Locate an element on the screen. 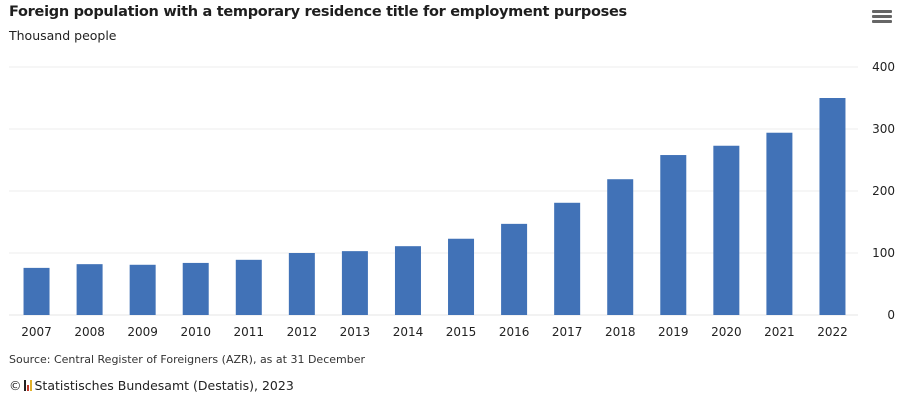 Image resolution: width=911 pixels, height=412 pixels. bar-2013 is located at coordinates (354, 283).